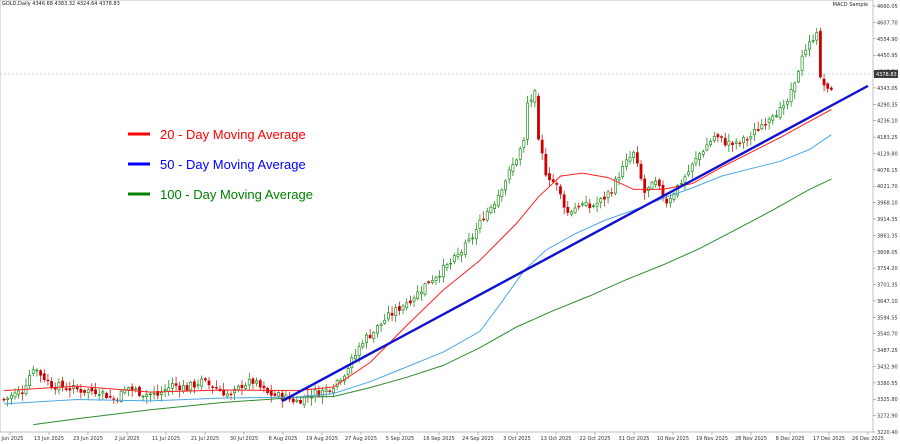 The width and height of the screenshot is (900, 444). I want to click on x-tick-label: 19 Nov 2025, so click(712, 439).